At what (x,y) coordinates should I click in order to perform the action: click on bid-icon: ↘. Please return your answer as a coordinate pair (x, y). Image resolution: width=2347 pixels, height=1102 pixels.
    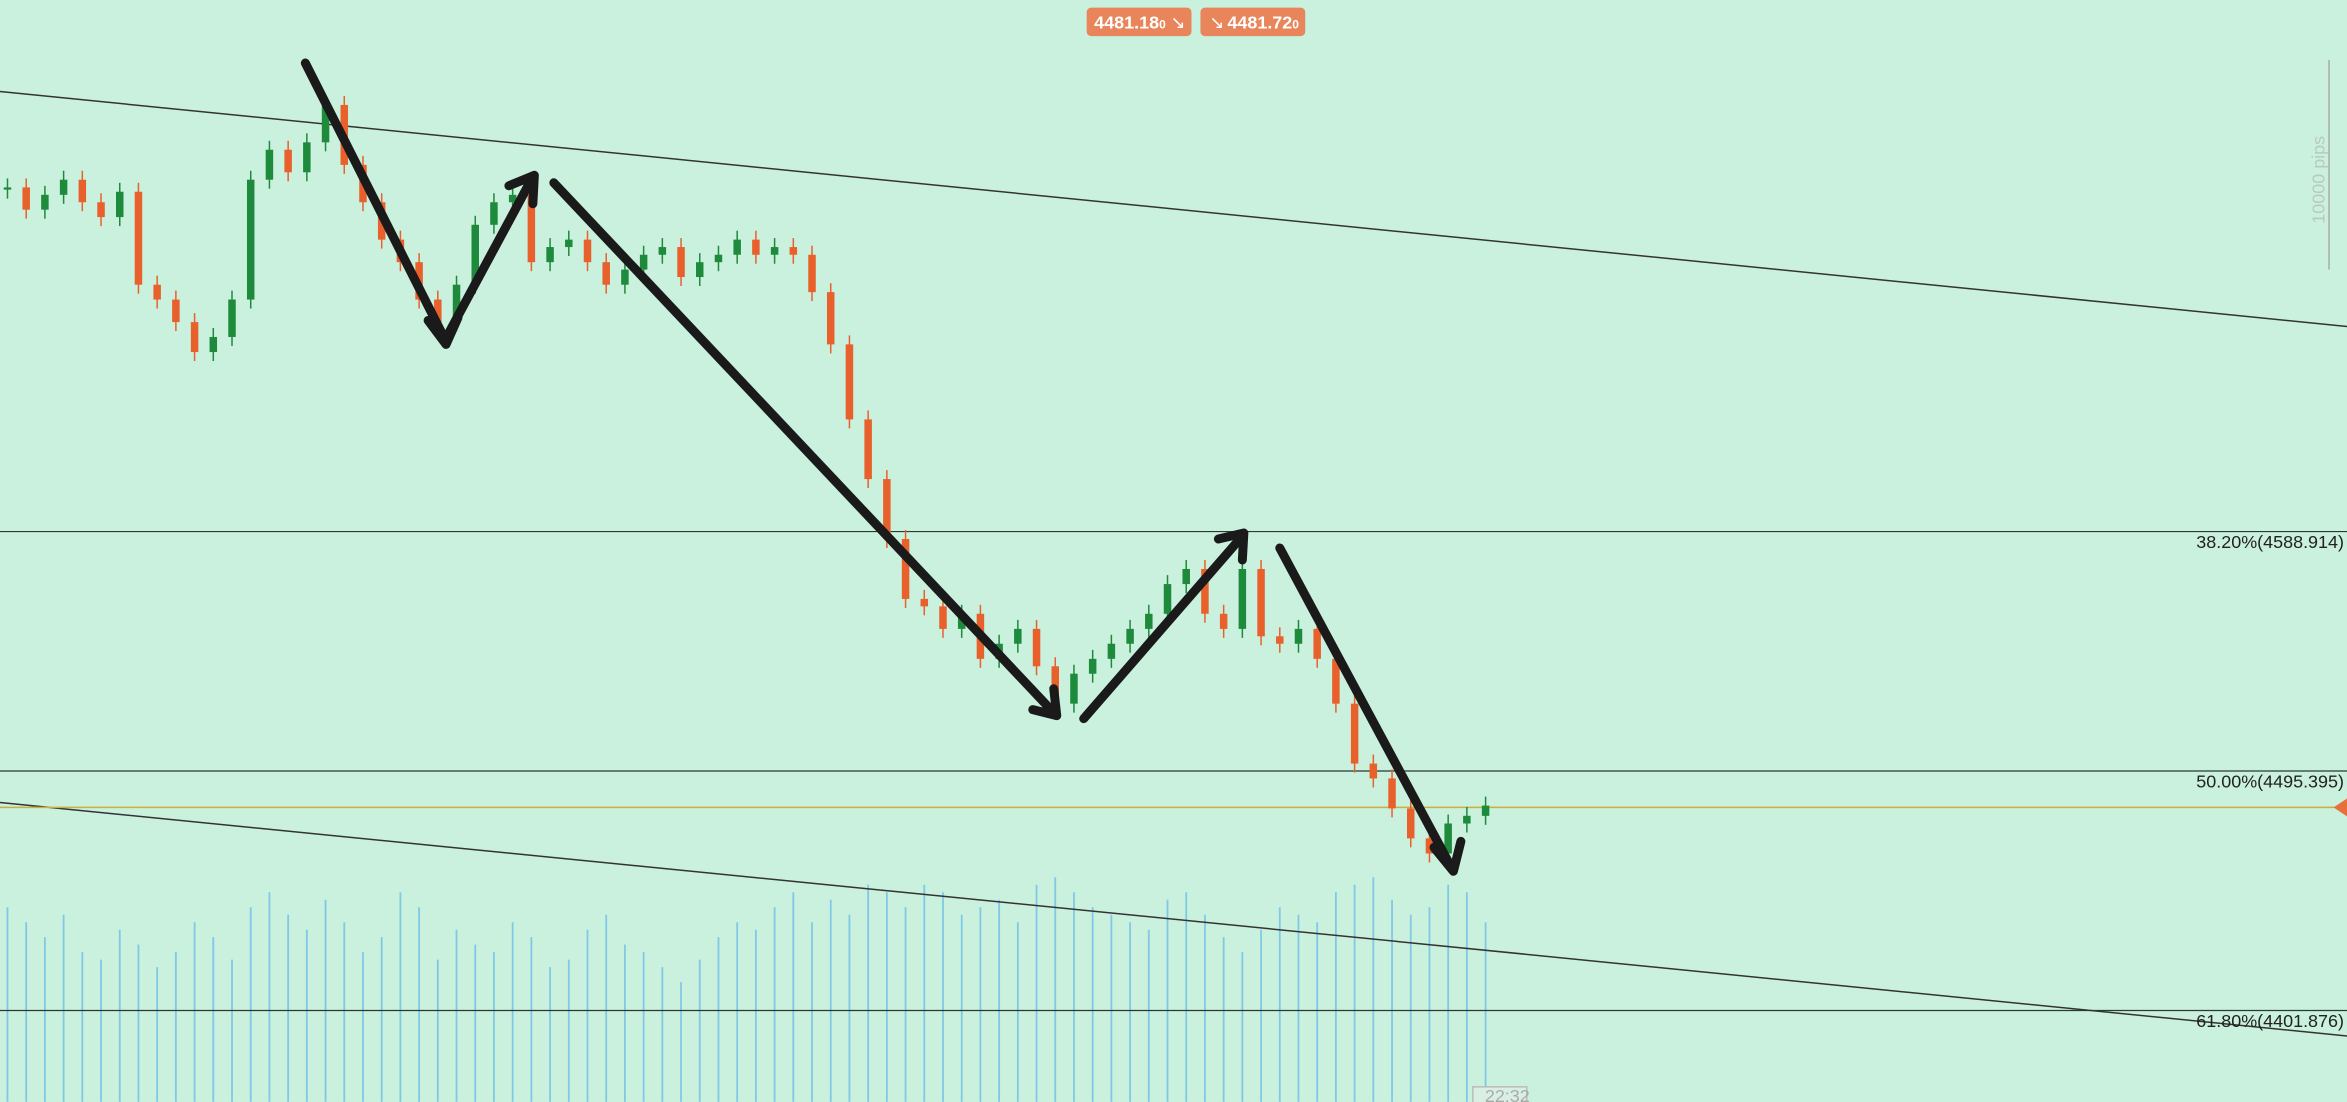
    Looking at the image, I should click on (1178, 23).